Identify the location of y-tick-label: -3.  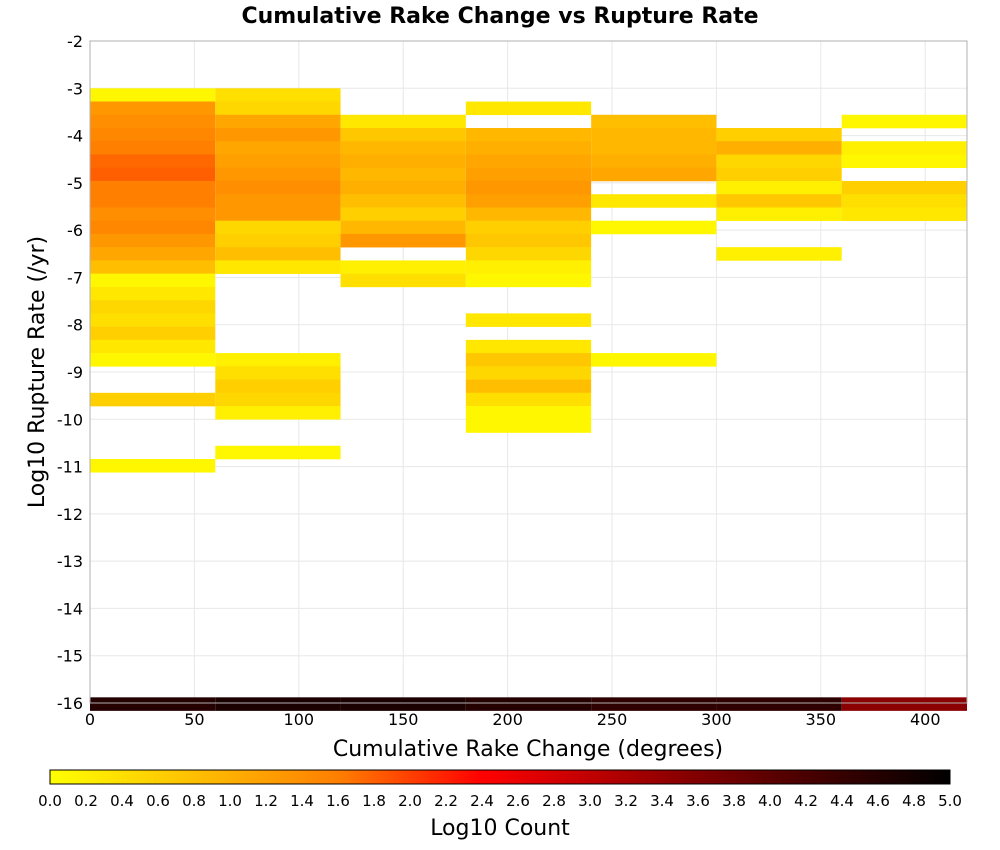
(75, 88).